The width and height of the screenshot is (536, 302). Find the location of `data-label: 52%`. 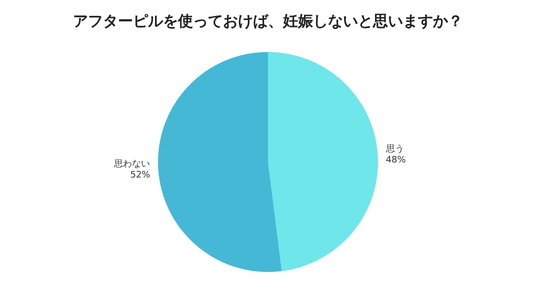

data-label: 52% is located at coordinates (140, 175).